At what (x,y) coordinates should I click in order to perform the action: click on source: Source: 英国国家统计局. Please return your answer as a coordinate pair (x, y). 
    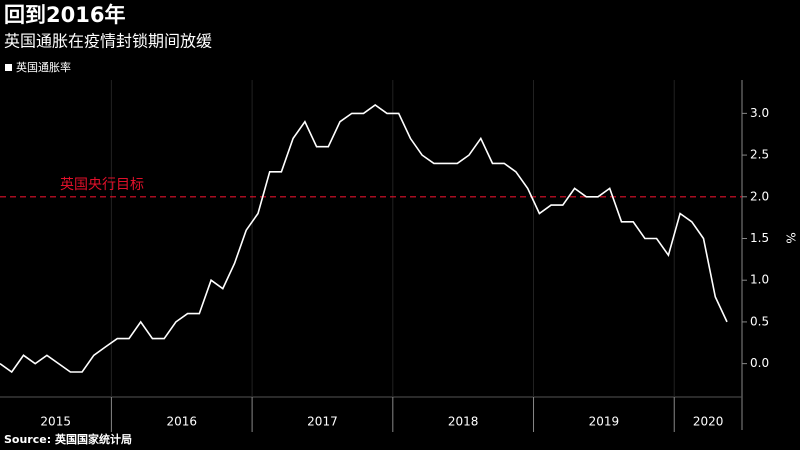
    Looking at the image, I should click on (68, 439).